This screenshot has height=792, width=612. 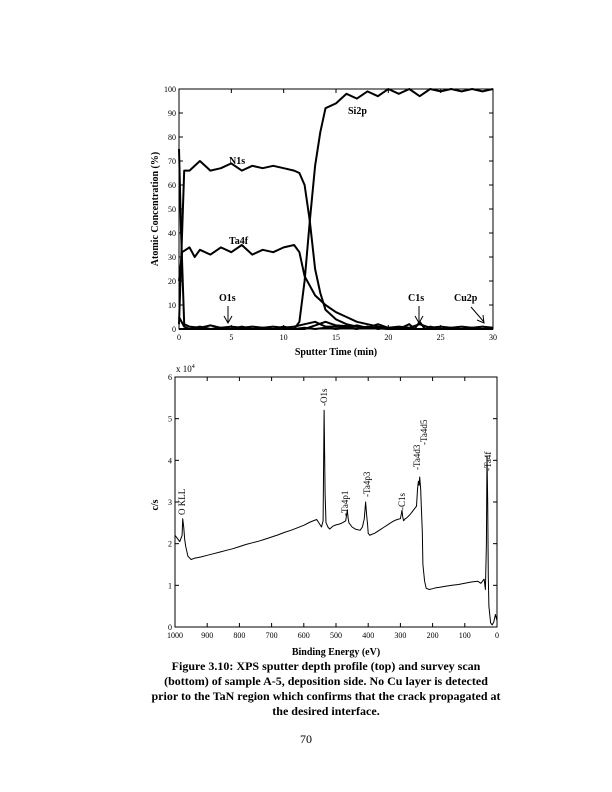 I want to click on top-y-tick-label: 100, so click(x=170, y=89).